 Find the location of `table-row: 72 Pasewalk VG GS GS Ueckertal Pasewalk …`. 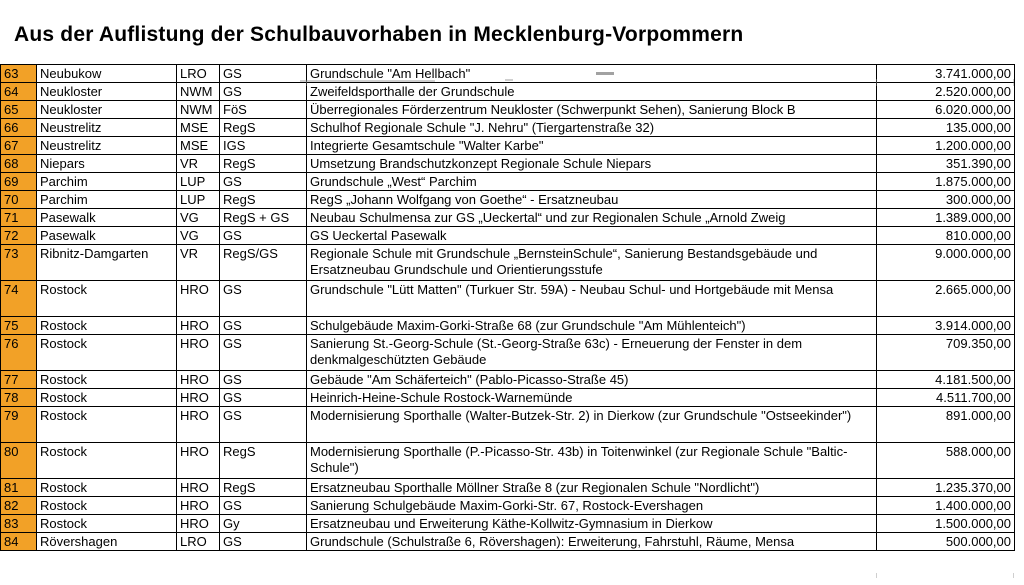

table-row: 72 Pasewalk VG GS GS Ueckertal Pasewalk … is located at coordinates (507, 235).